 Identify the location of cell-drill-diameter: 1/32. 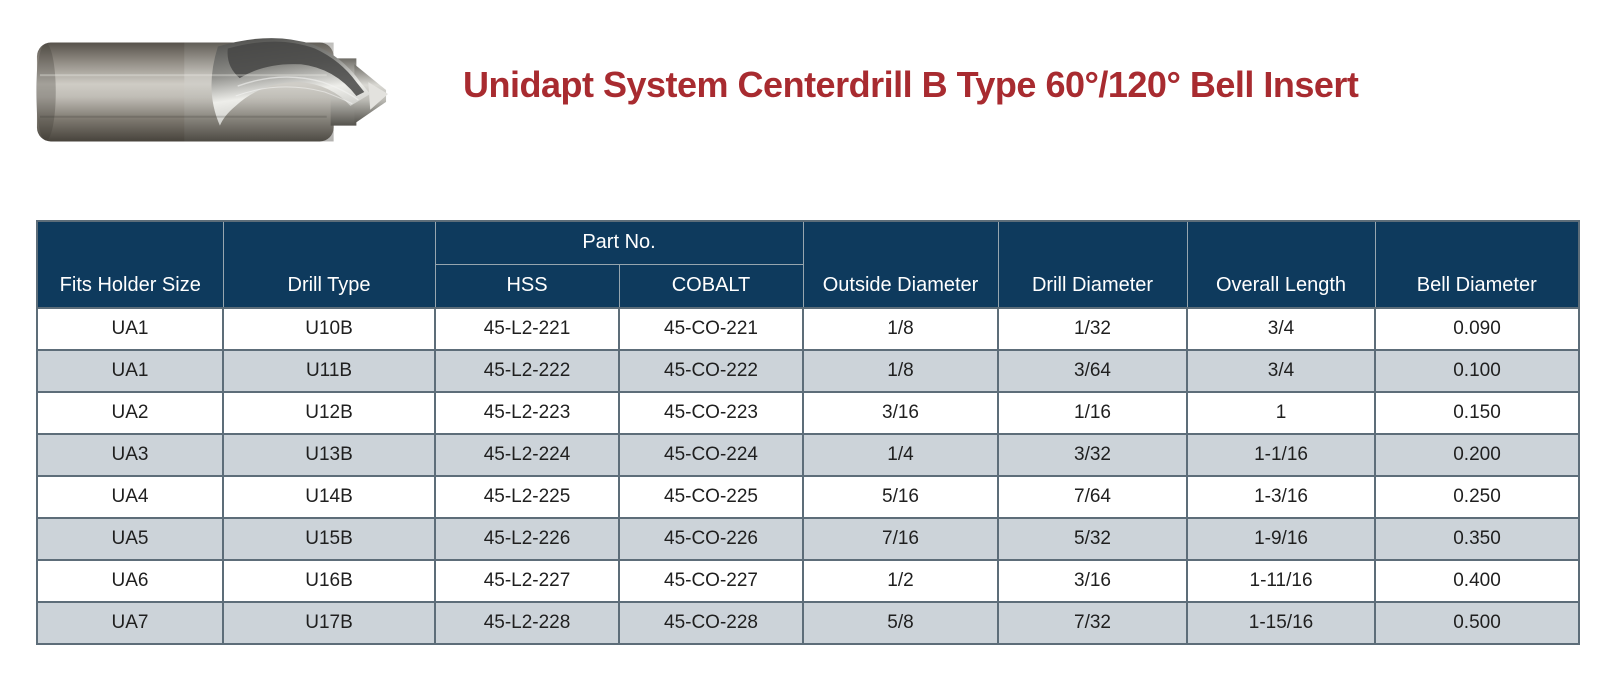
(1093, 329).